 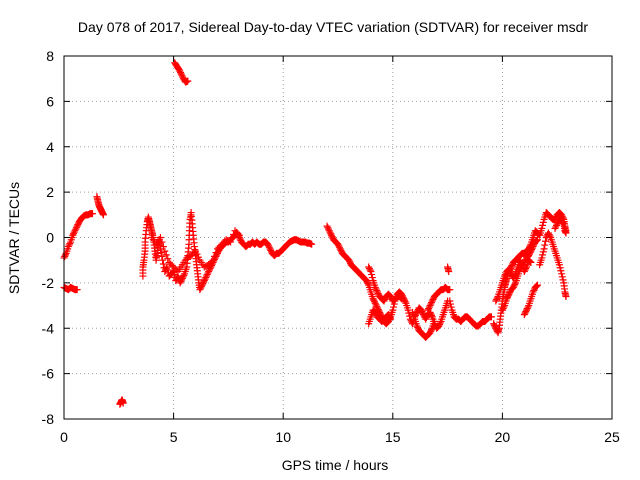 I want to click on x-axis-label: GPS time / hours, so click(x=335, y=465).